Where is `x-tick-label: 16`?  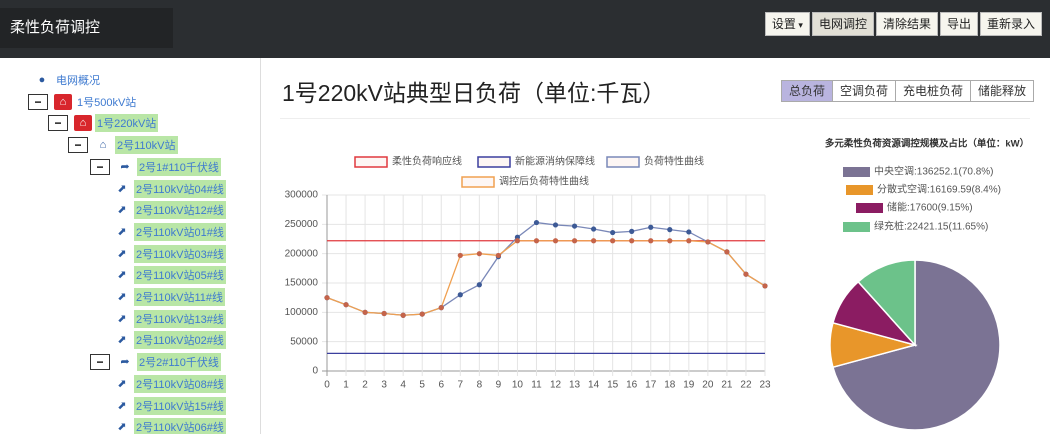 x-tick-label: 16 is located at coordinates (632, 385).